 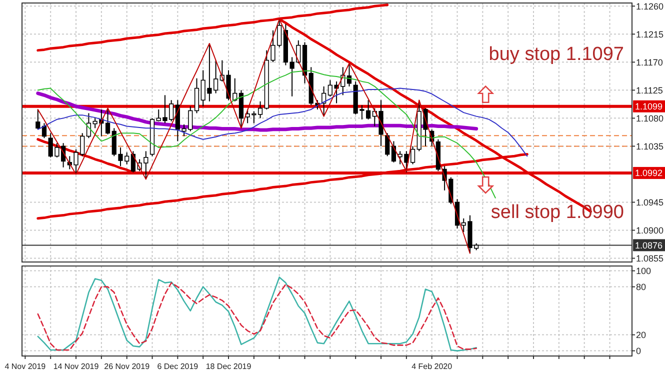 What do you see at coordinates (229, 366) in the screenshot?
I see `x-tick-label: 18 Dec 2019` at bounding box center [229, 366].